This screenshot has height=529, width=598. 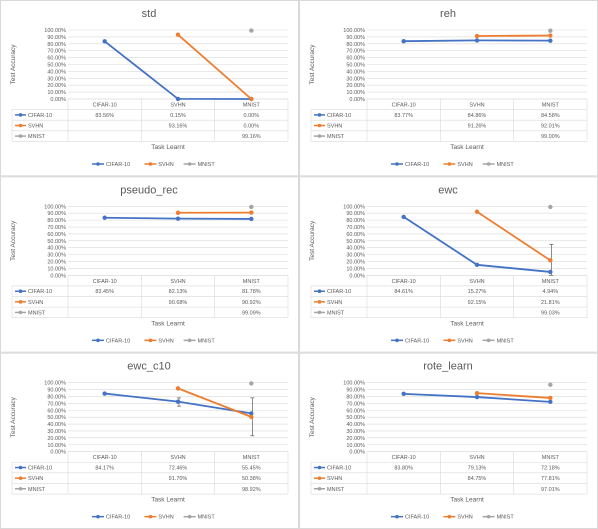 What do you see at coordinates (448, 14) in the screenshot?
I see `chart-title: reh` at bounding box center [448, 14].